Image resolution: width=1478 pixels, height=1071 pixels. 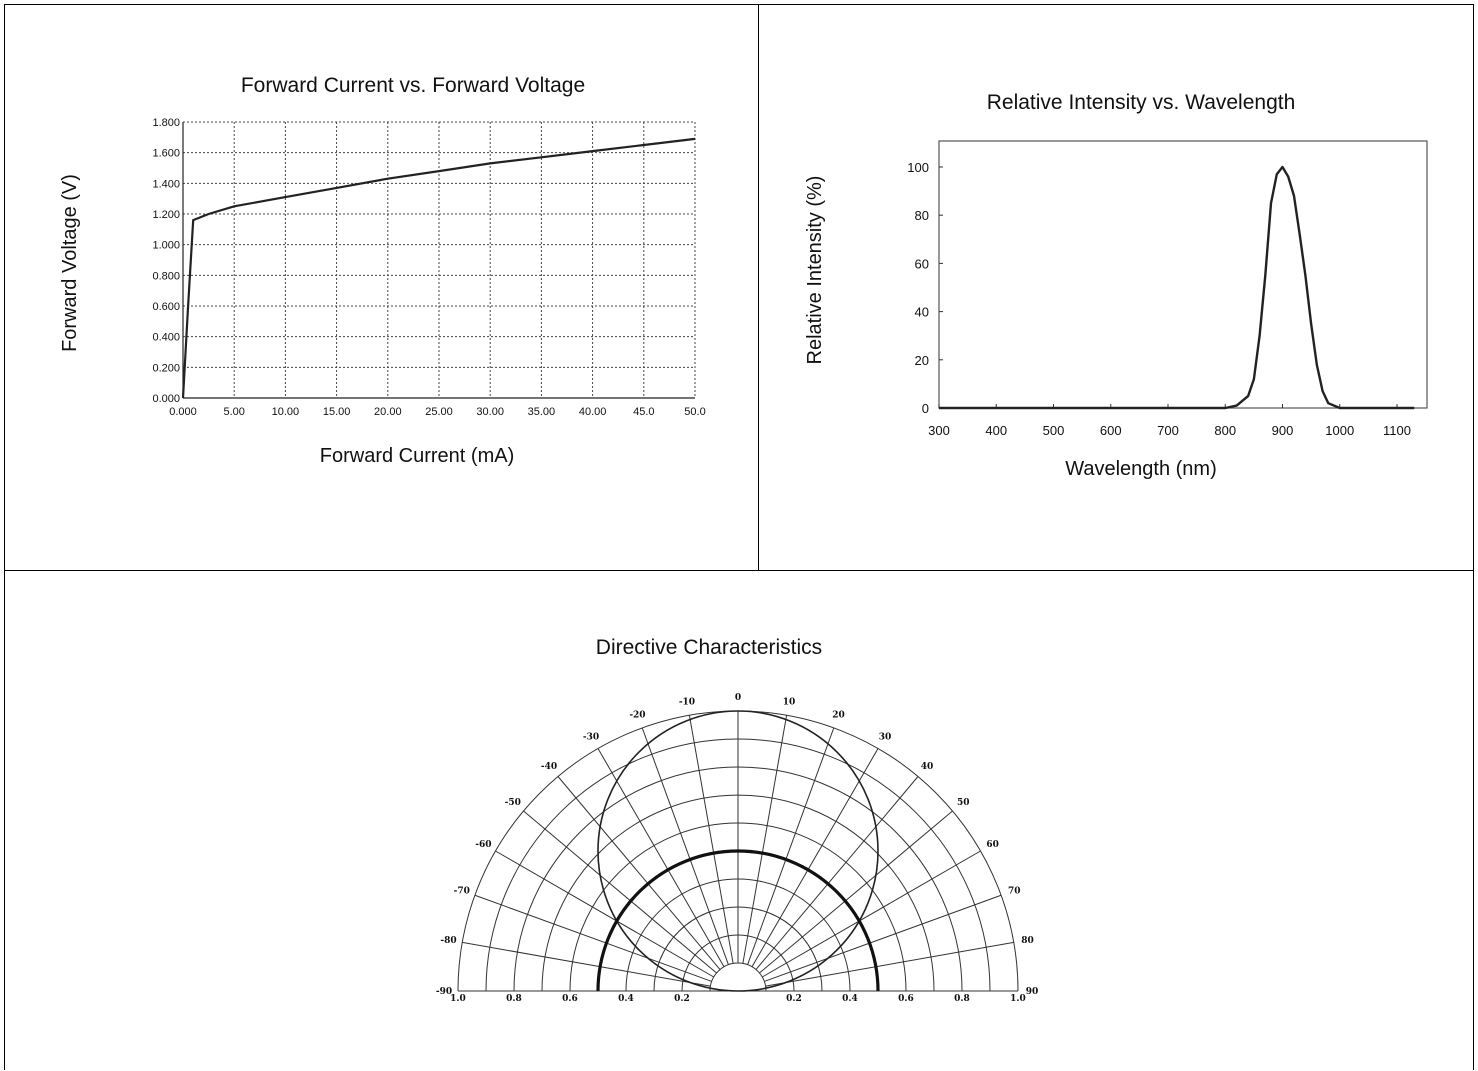 What do you see at coordinates (1141, 102) in the screenshot?
I see `chart-title: Relative Intensity vs. Wavelength` at bounding box center [1141, 102].